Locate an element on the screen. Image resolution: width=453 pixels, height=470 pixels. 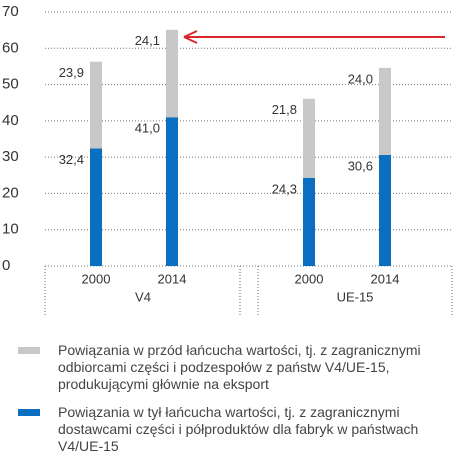
value-label: 24,3 is located at coordinates (284, 188).